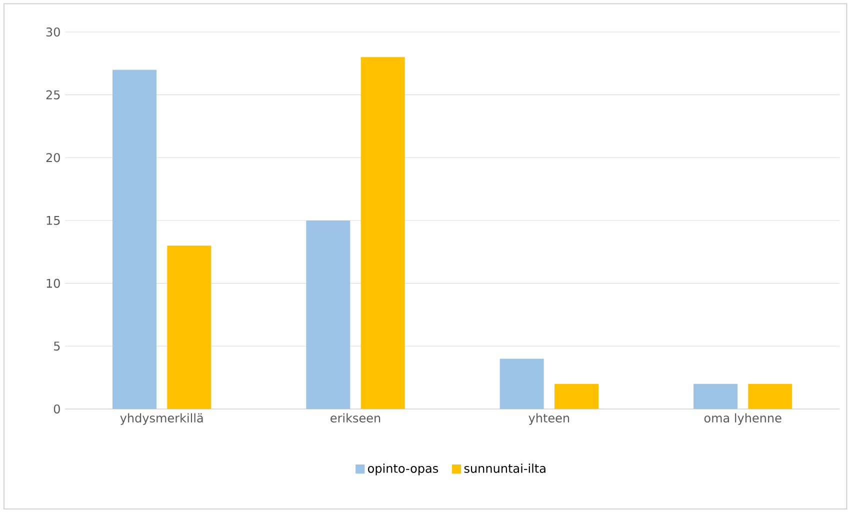 Image resolution: width=851 pixels, height=513 pixels. I want to click on x-tick-label: erikseen, so click(355, 418).